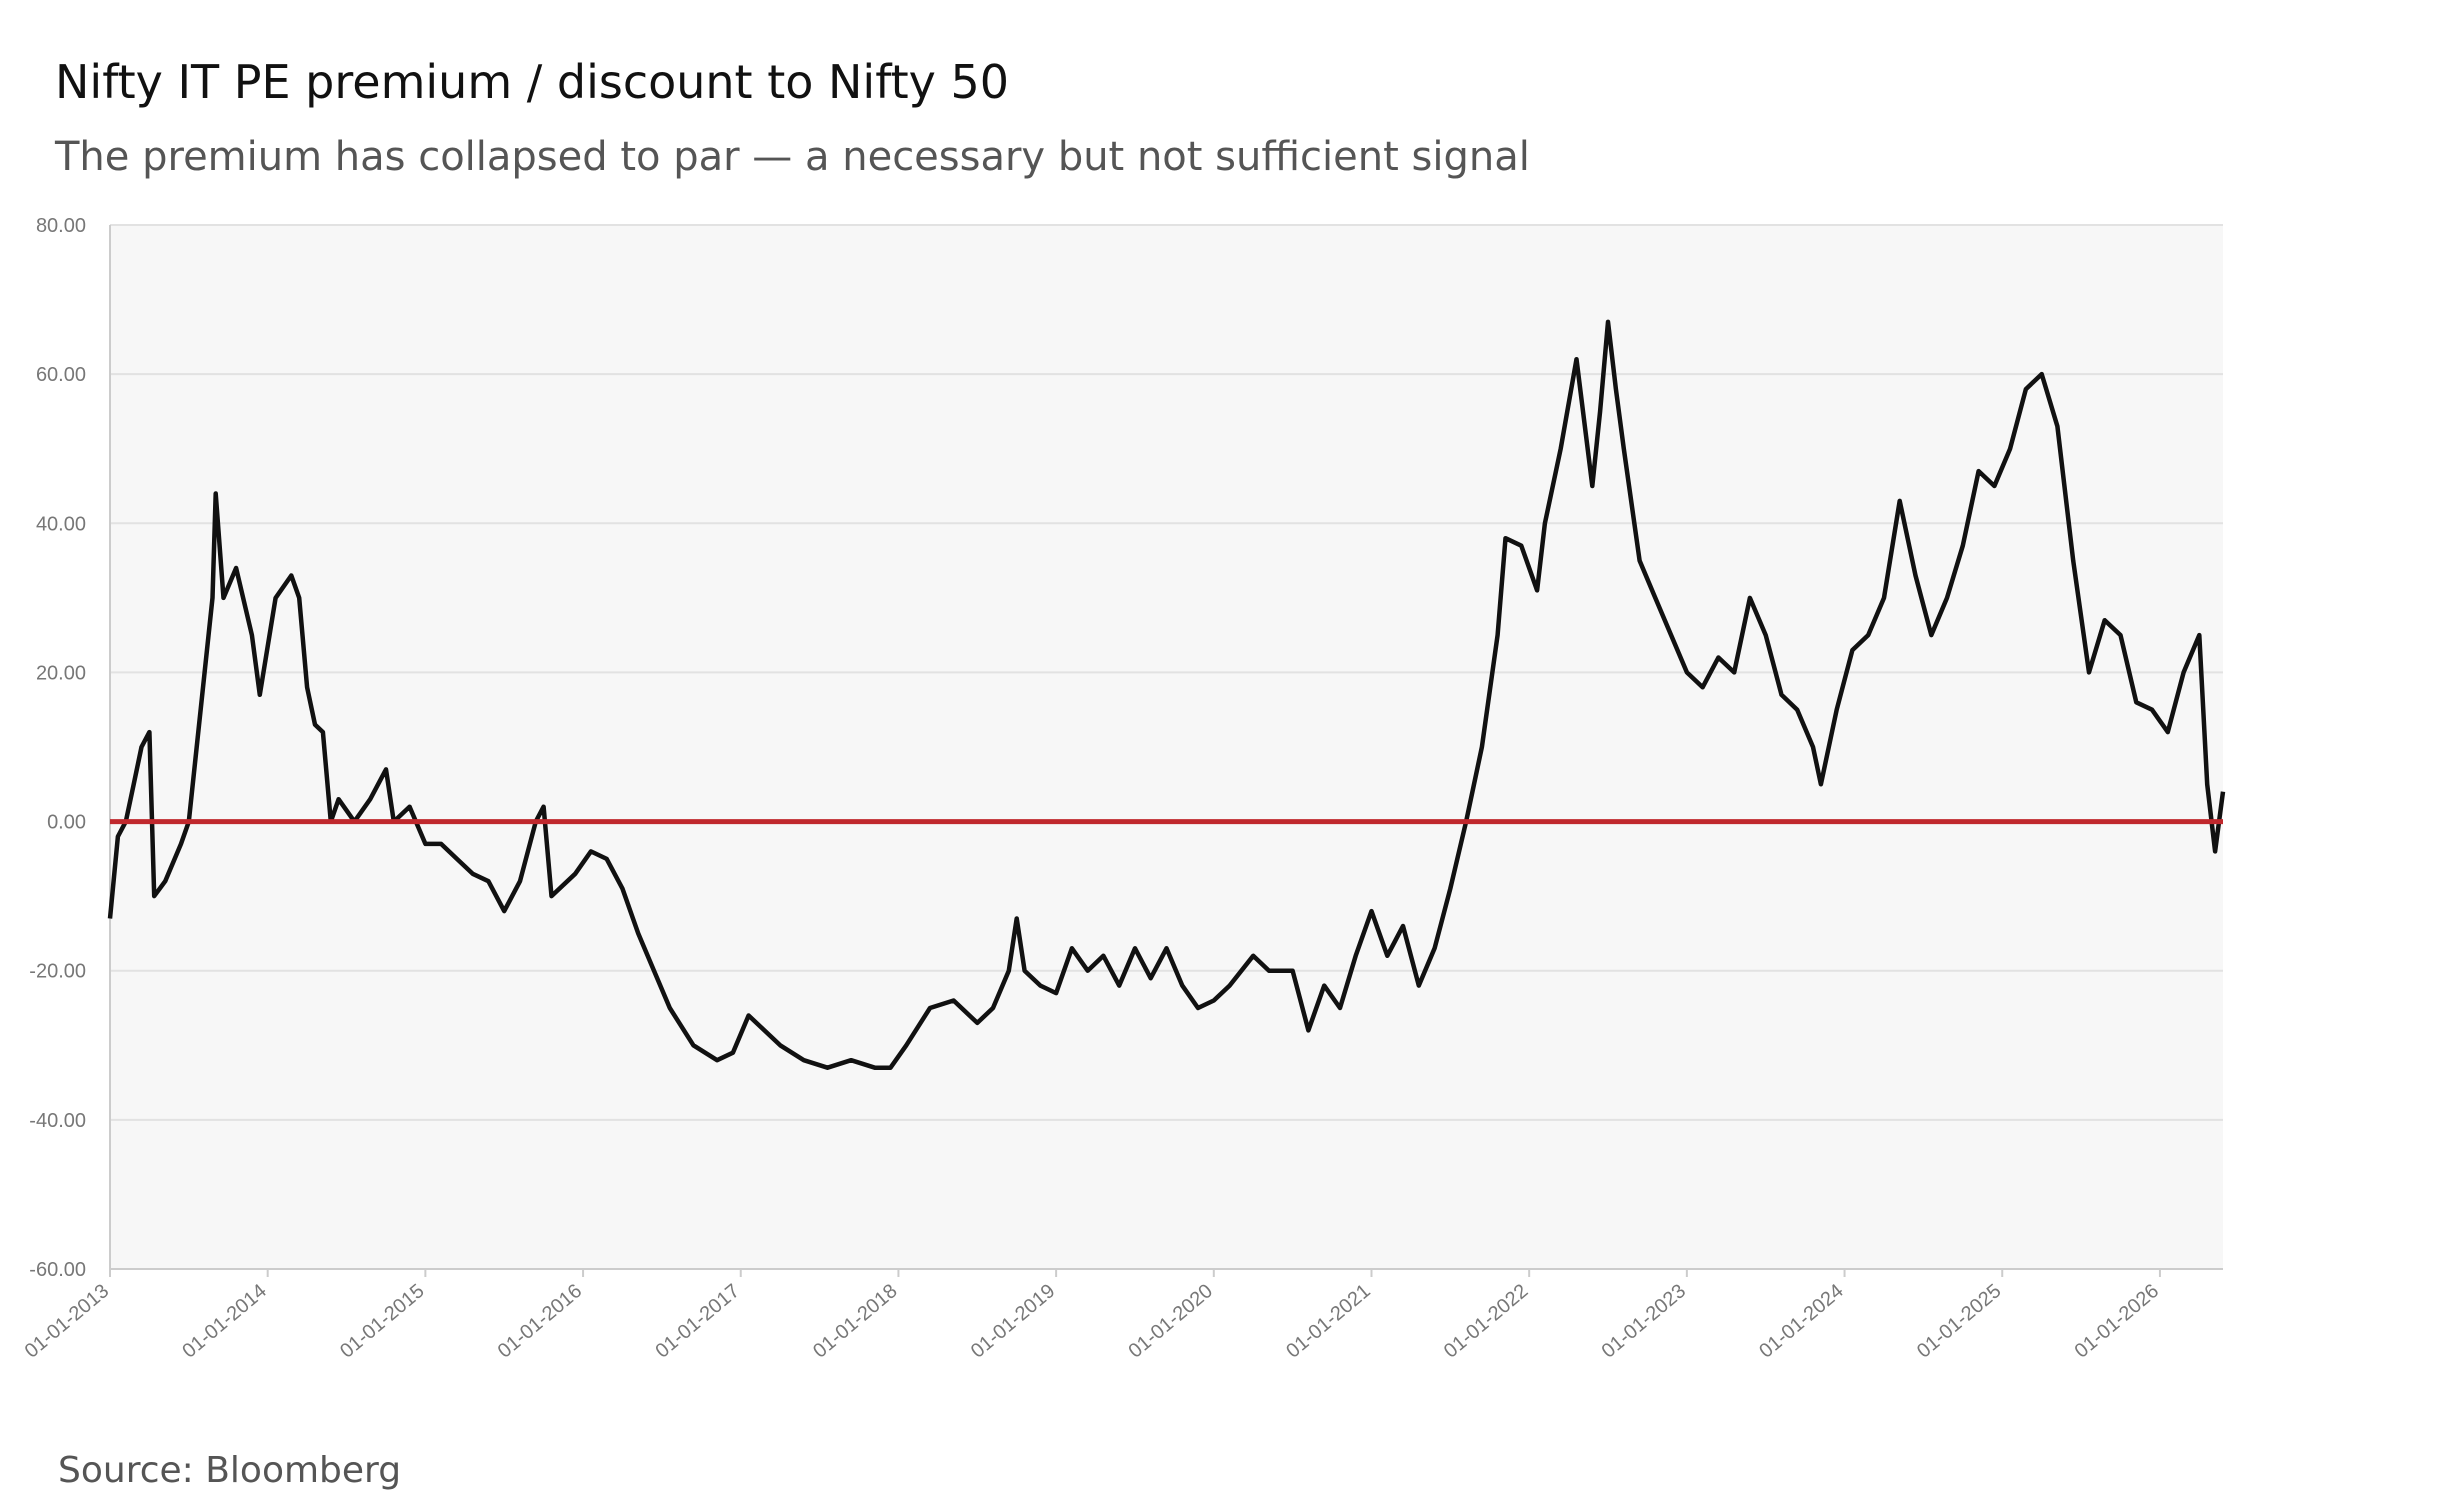  What do you see at coordinates (1013, 1321) in the screenshot?
I see `x-tick-label: 01-01-2019` at bounding box center [1013, 1321].